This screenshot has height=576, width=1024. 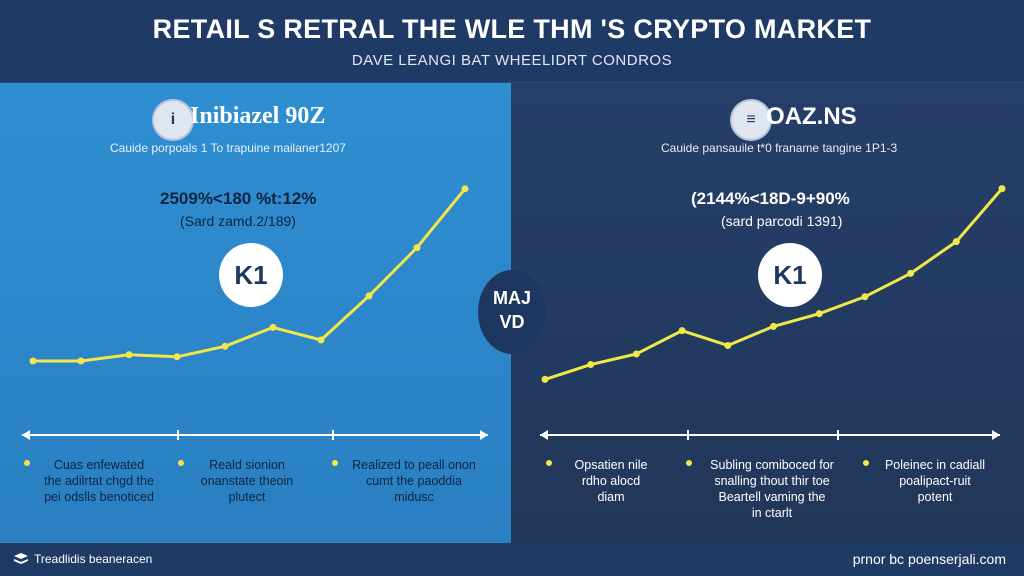 What do you see at coordinates (935, 481) in the screenshot?
I see `bullet-text: Poleinec in cadiall poalipact-ruit potent` at bounding box center [935, 481].